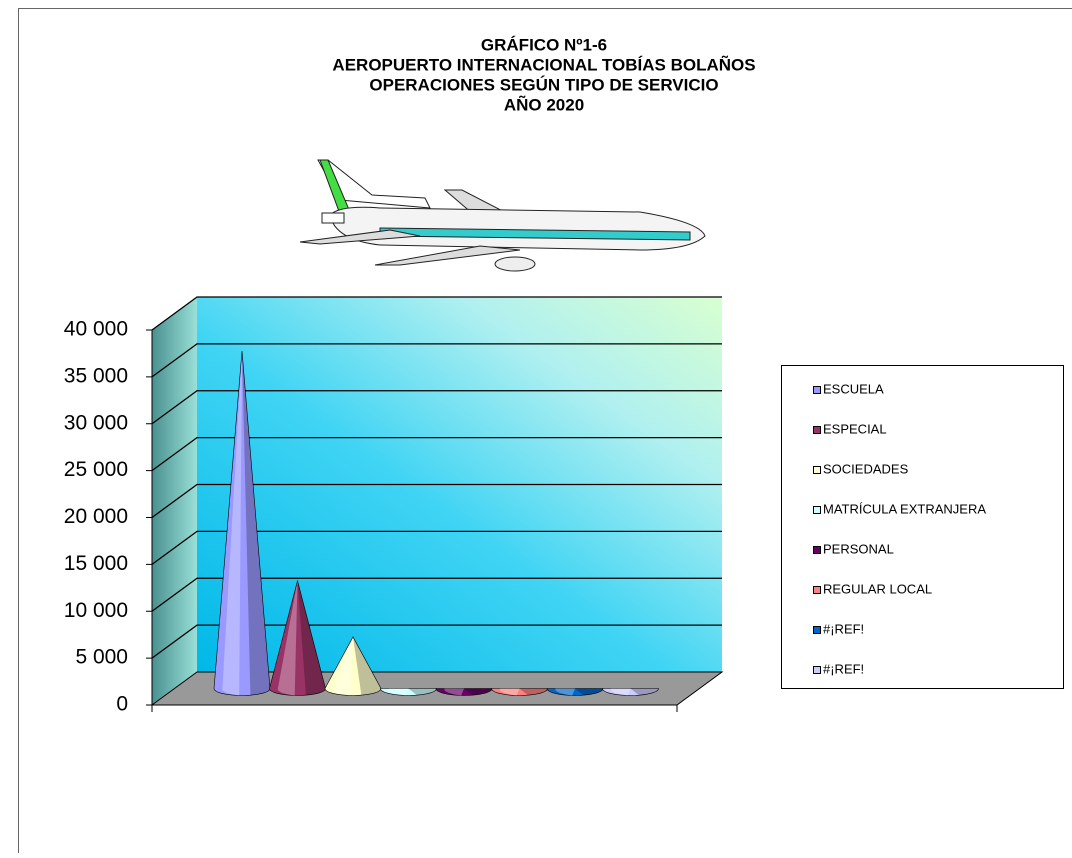 The image size is (1072, 858). What do you see at coordinates (96, 469) in the screenshot?
I see `y-tick-label: 25 000` at bounding box center [96, 469].